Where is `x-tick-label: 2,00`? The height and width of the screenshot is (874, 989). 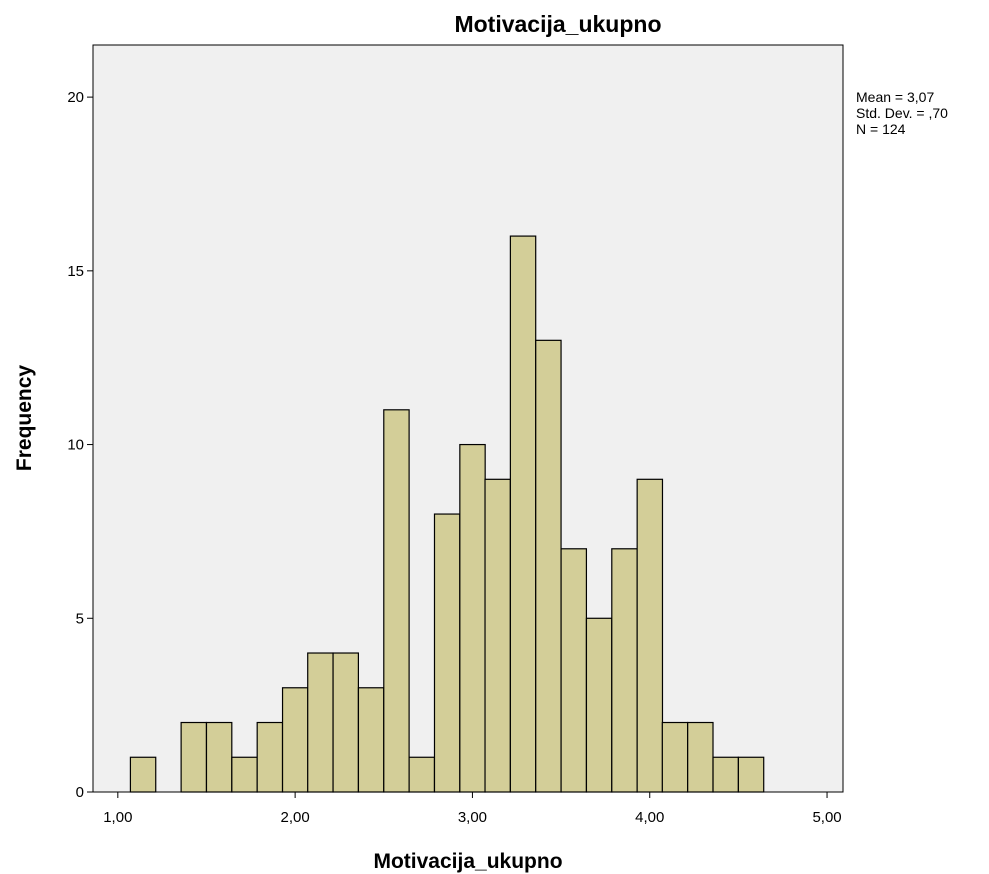
x-tick-label: 2,00 is located at coordinates (295, 817).